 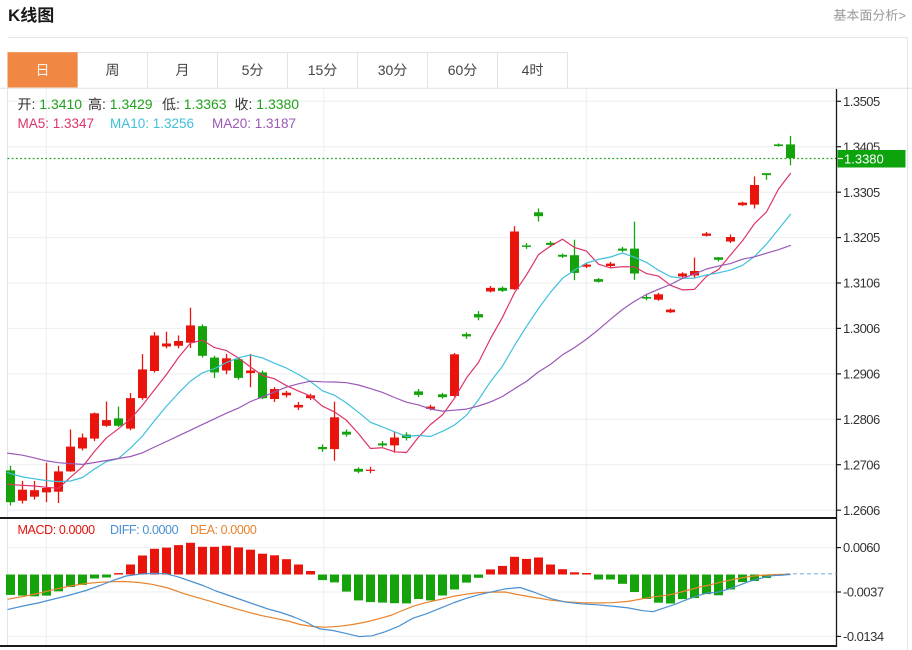 I want to click on svg-text: 1.3429, so click(x=131, y=104).